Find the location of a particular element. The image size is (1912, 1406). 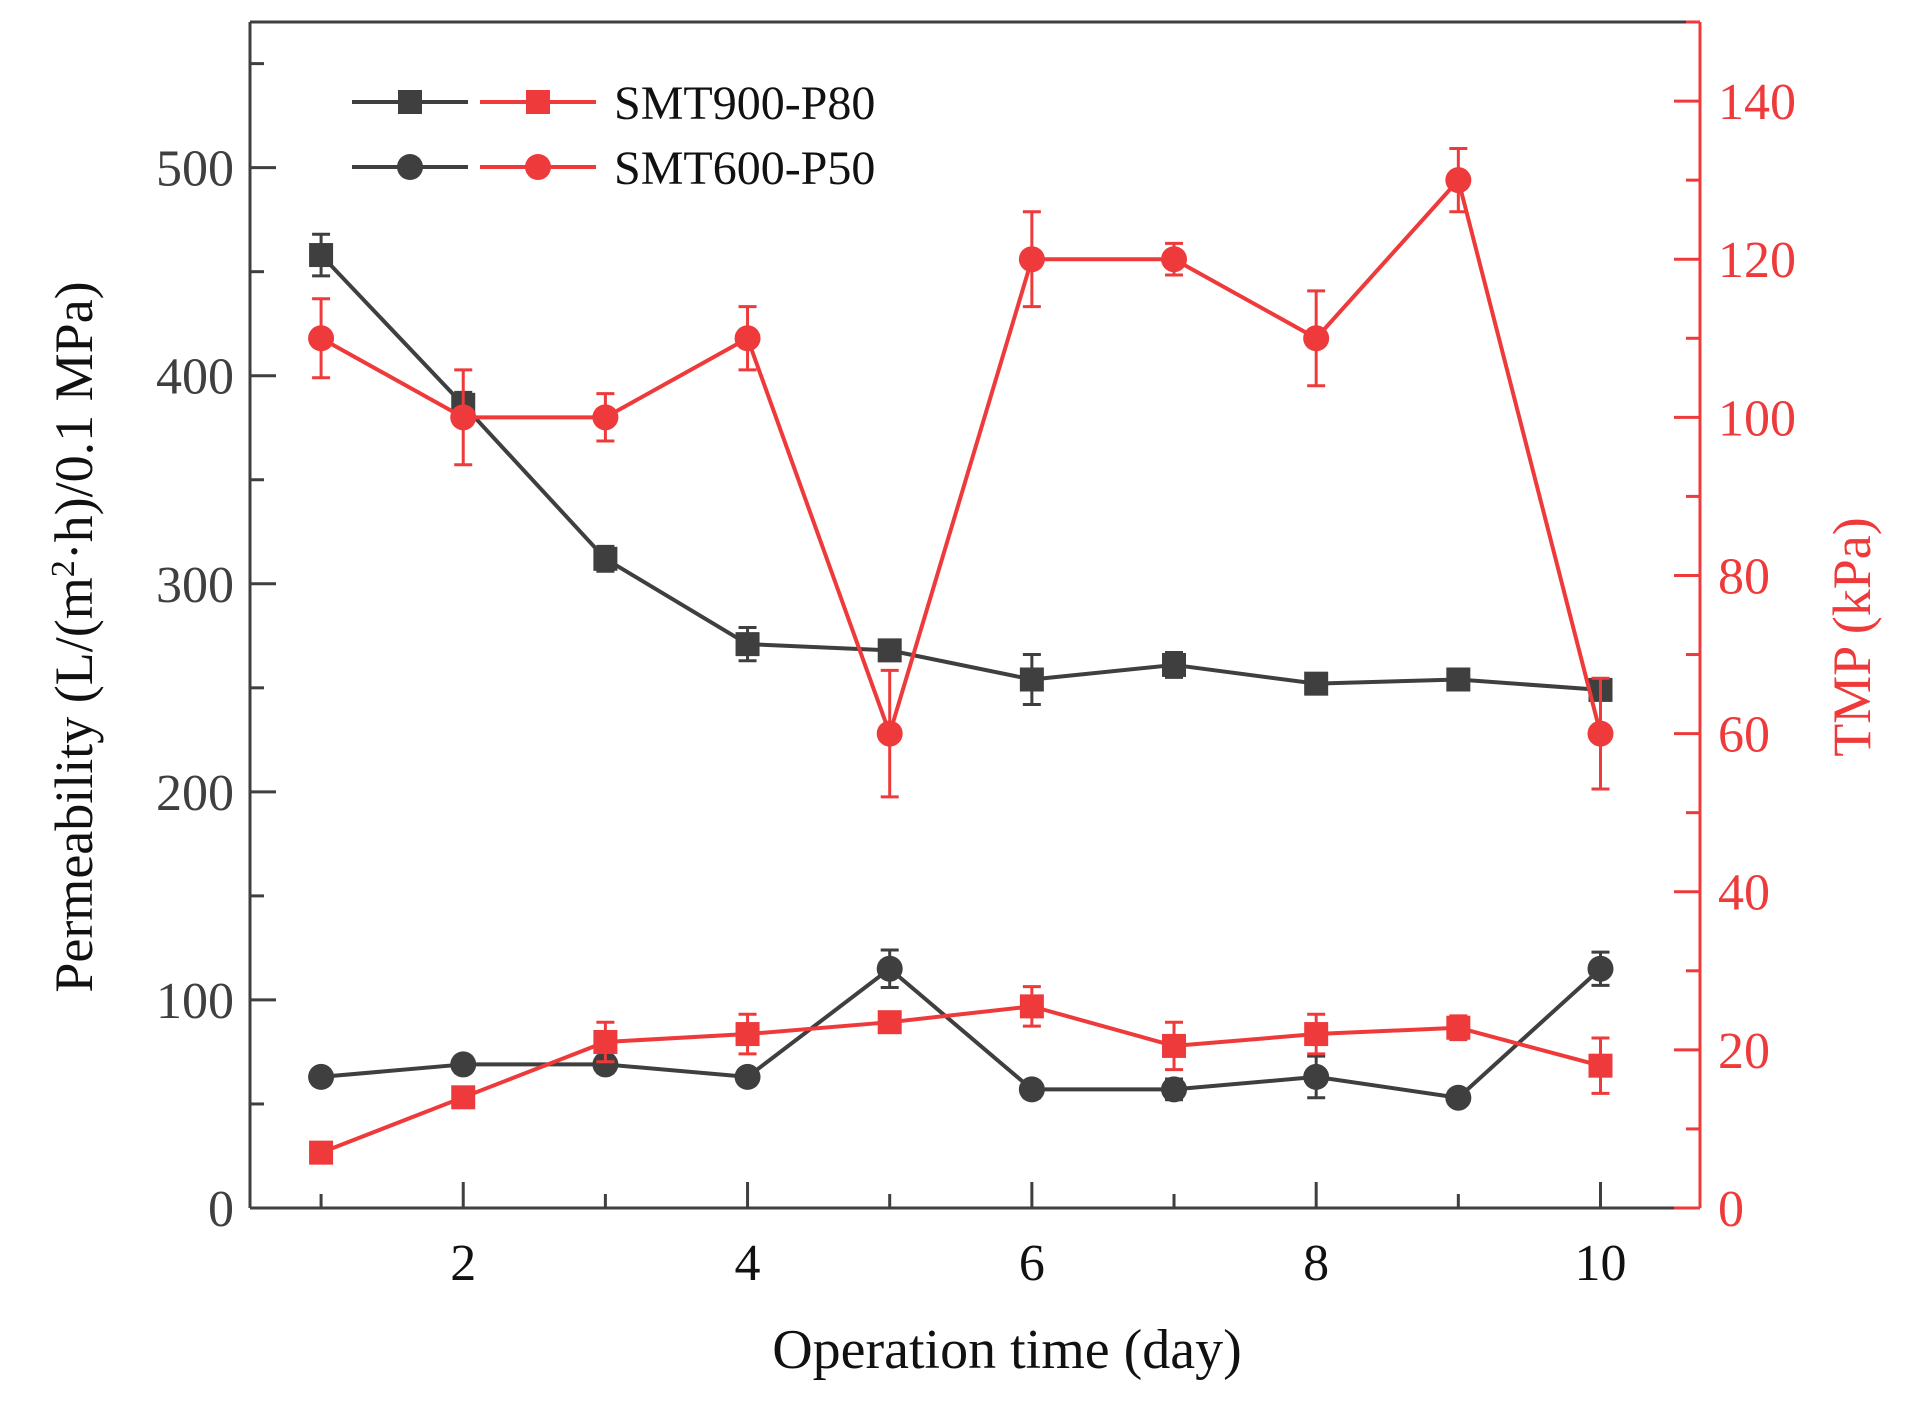

x-tick-label: 2 is located at coordinates (463, 1263).